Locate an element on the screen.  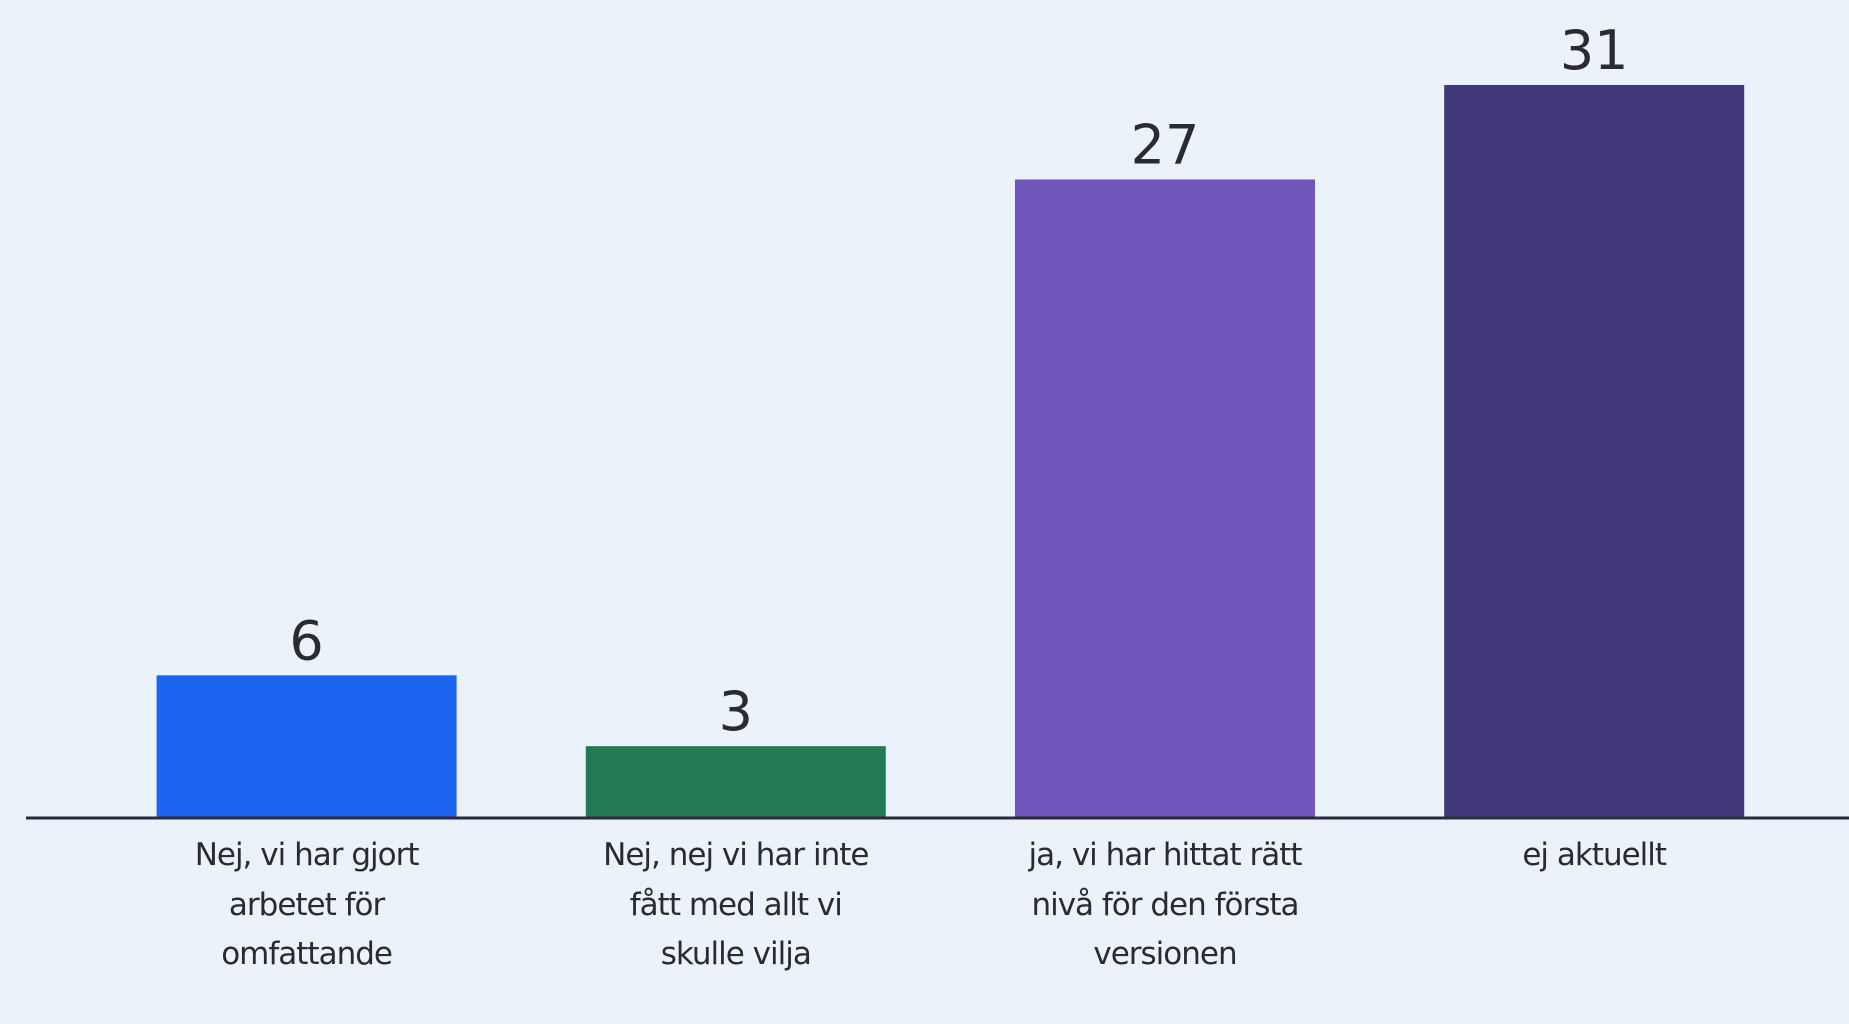
value-label: 6 is located at coordinates (306, 640).